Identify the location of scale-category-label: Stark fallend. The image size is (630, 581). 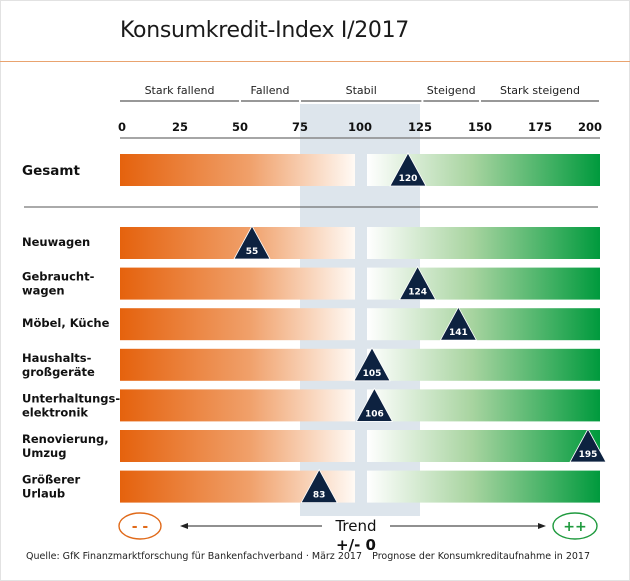
(180, 90).